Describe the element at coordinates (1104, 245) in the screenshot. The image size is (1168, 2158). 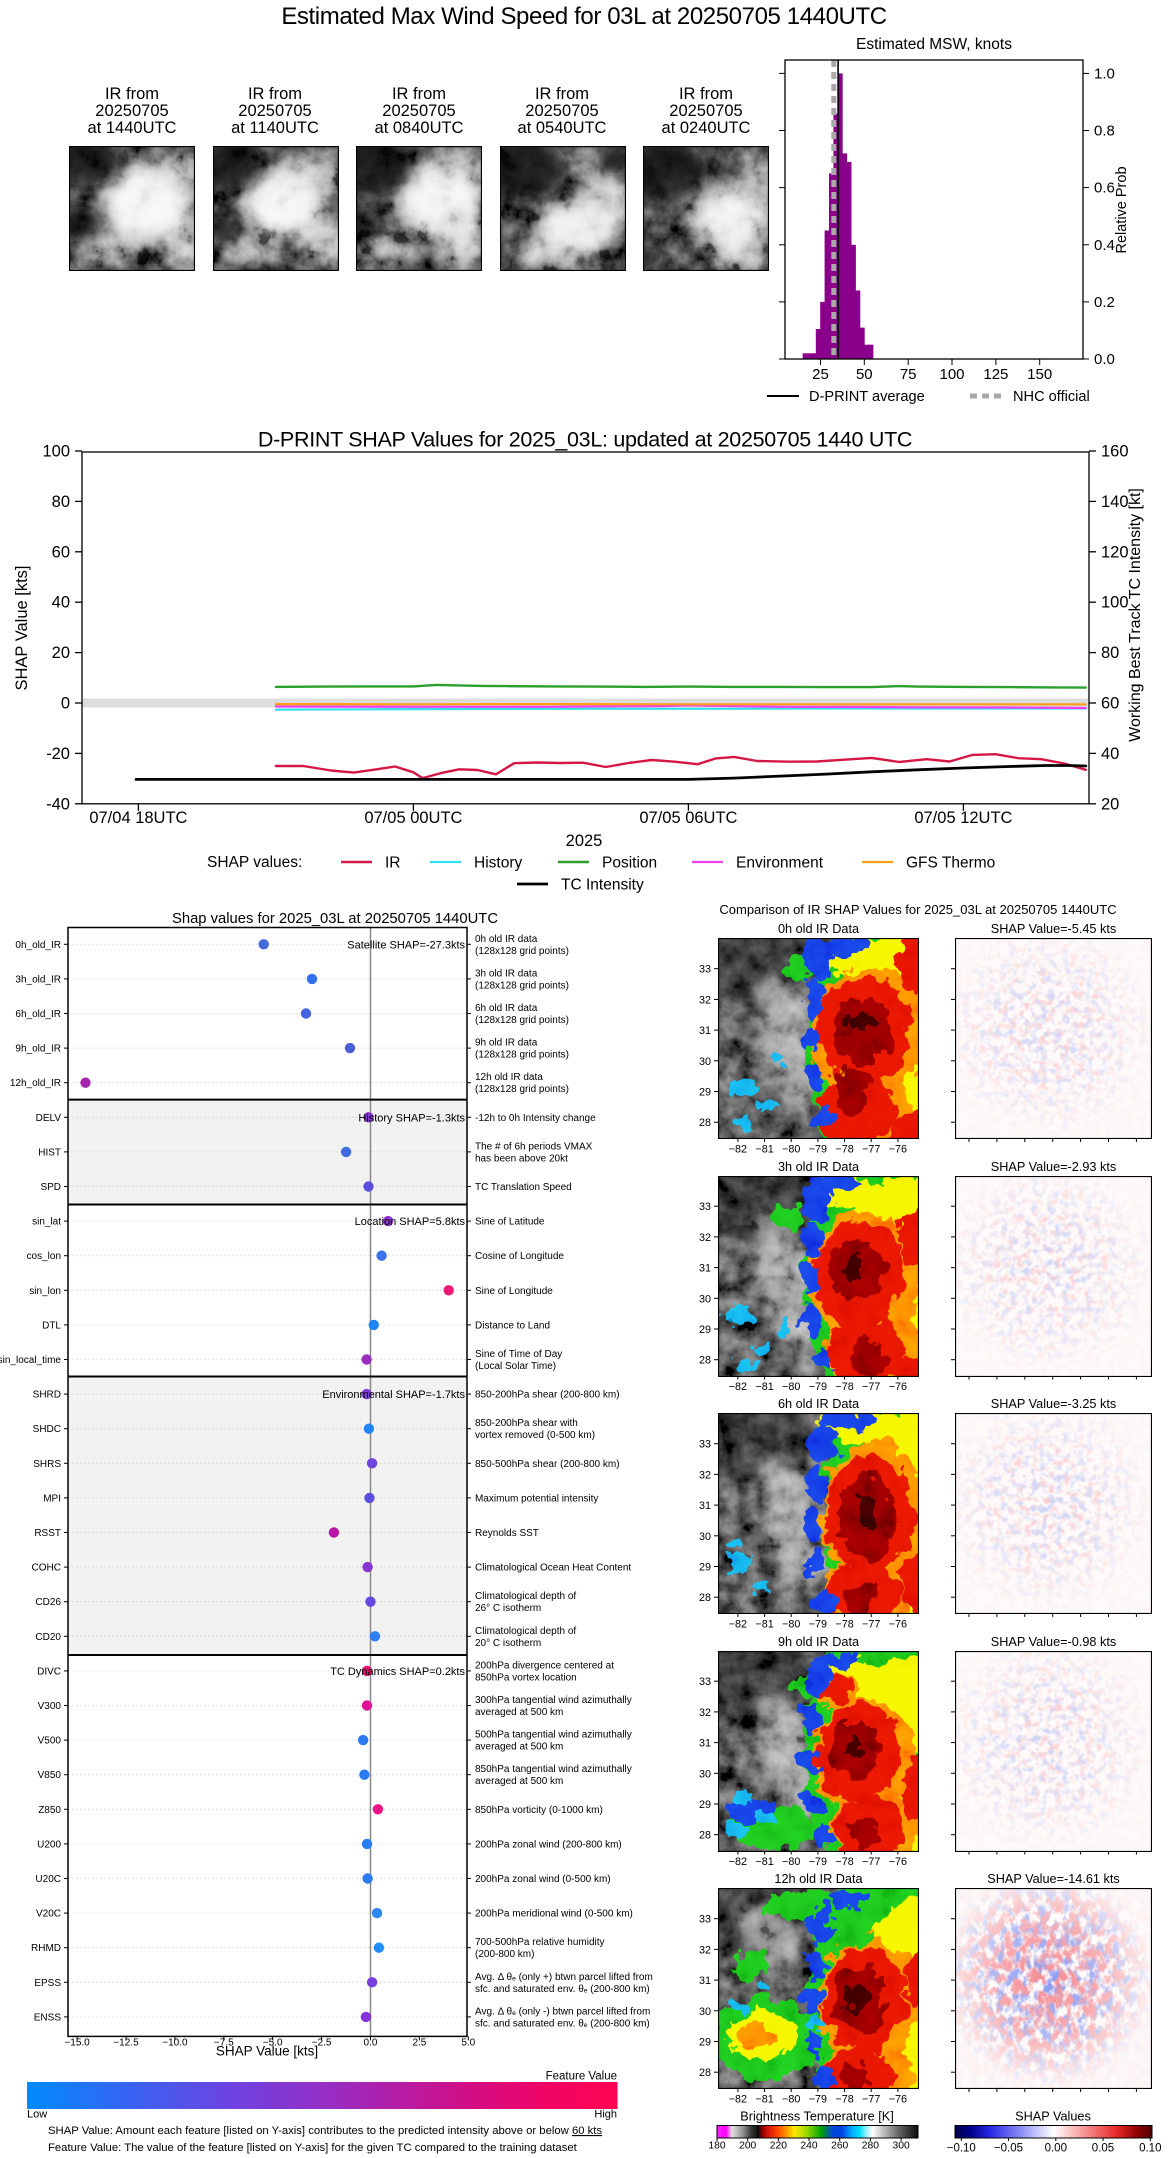
I see `svg-text: 0.4` at that location.